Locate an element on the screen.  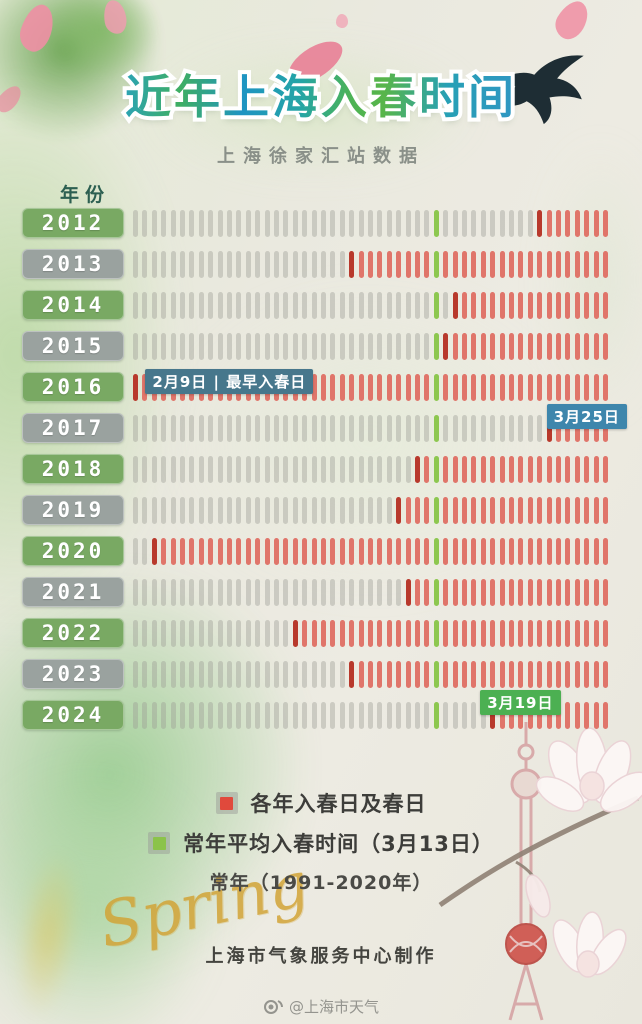
petal-decoration is located at coordinates (572, 22).